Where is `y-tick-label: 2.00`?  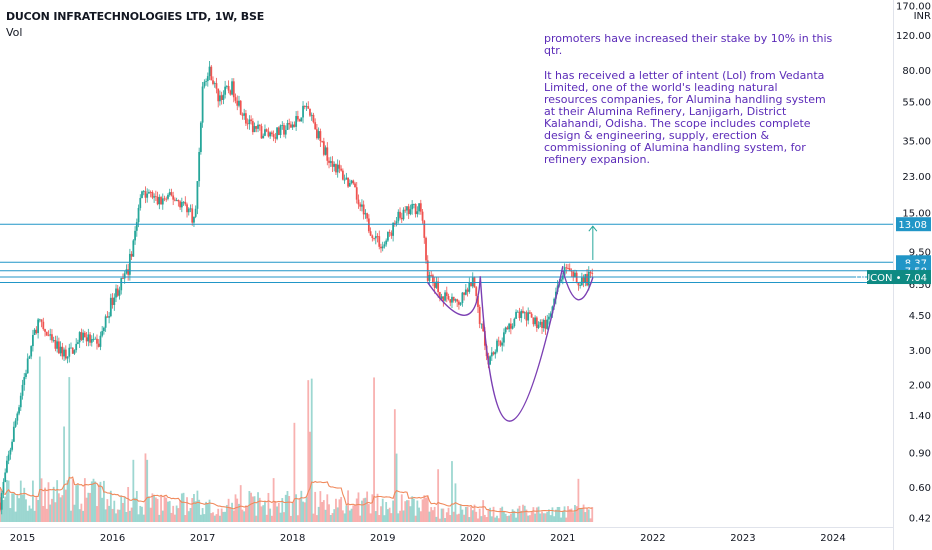
y-tick-label: 2.00 is located at coordinates (920, 385).